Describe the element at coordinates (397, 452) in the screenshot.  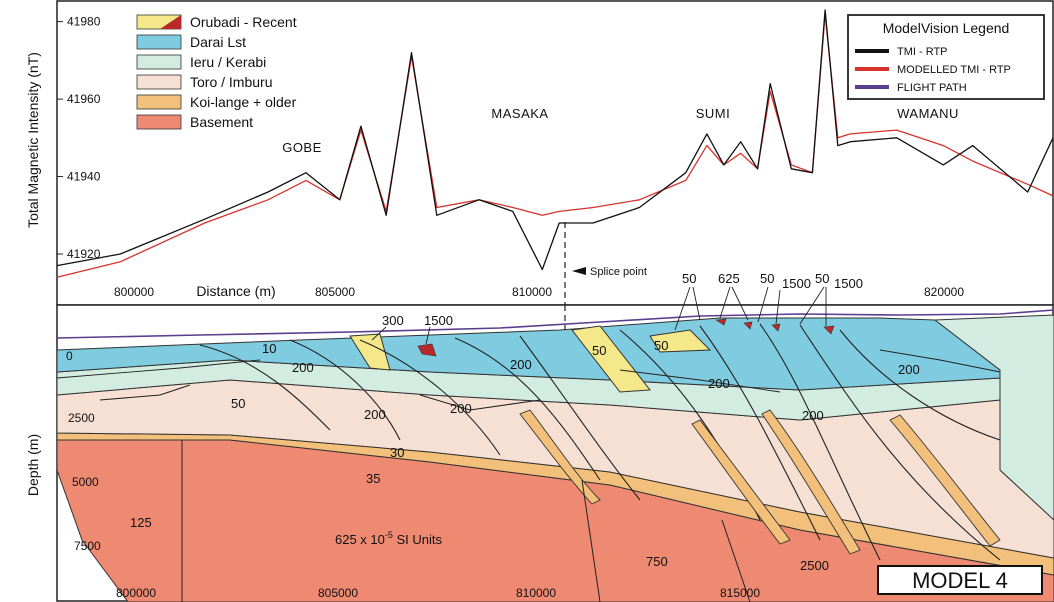
I see `sus-label: 30` at that location.